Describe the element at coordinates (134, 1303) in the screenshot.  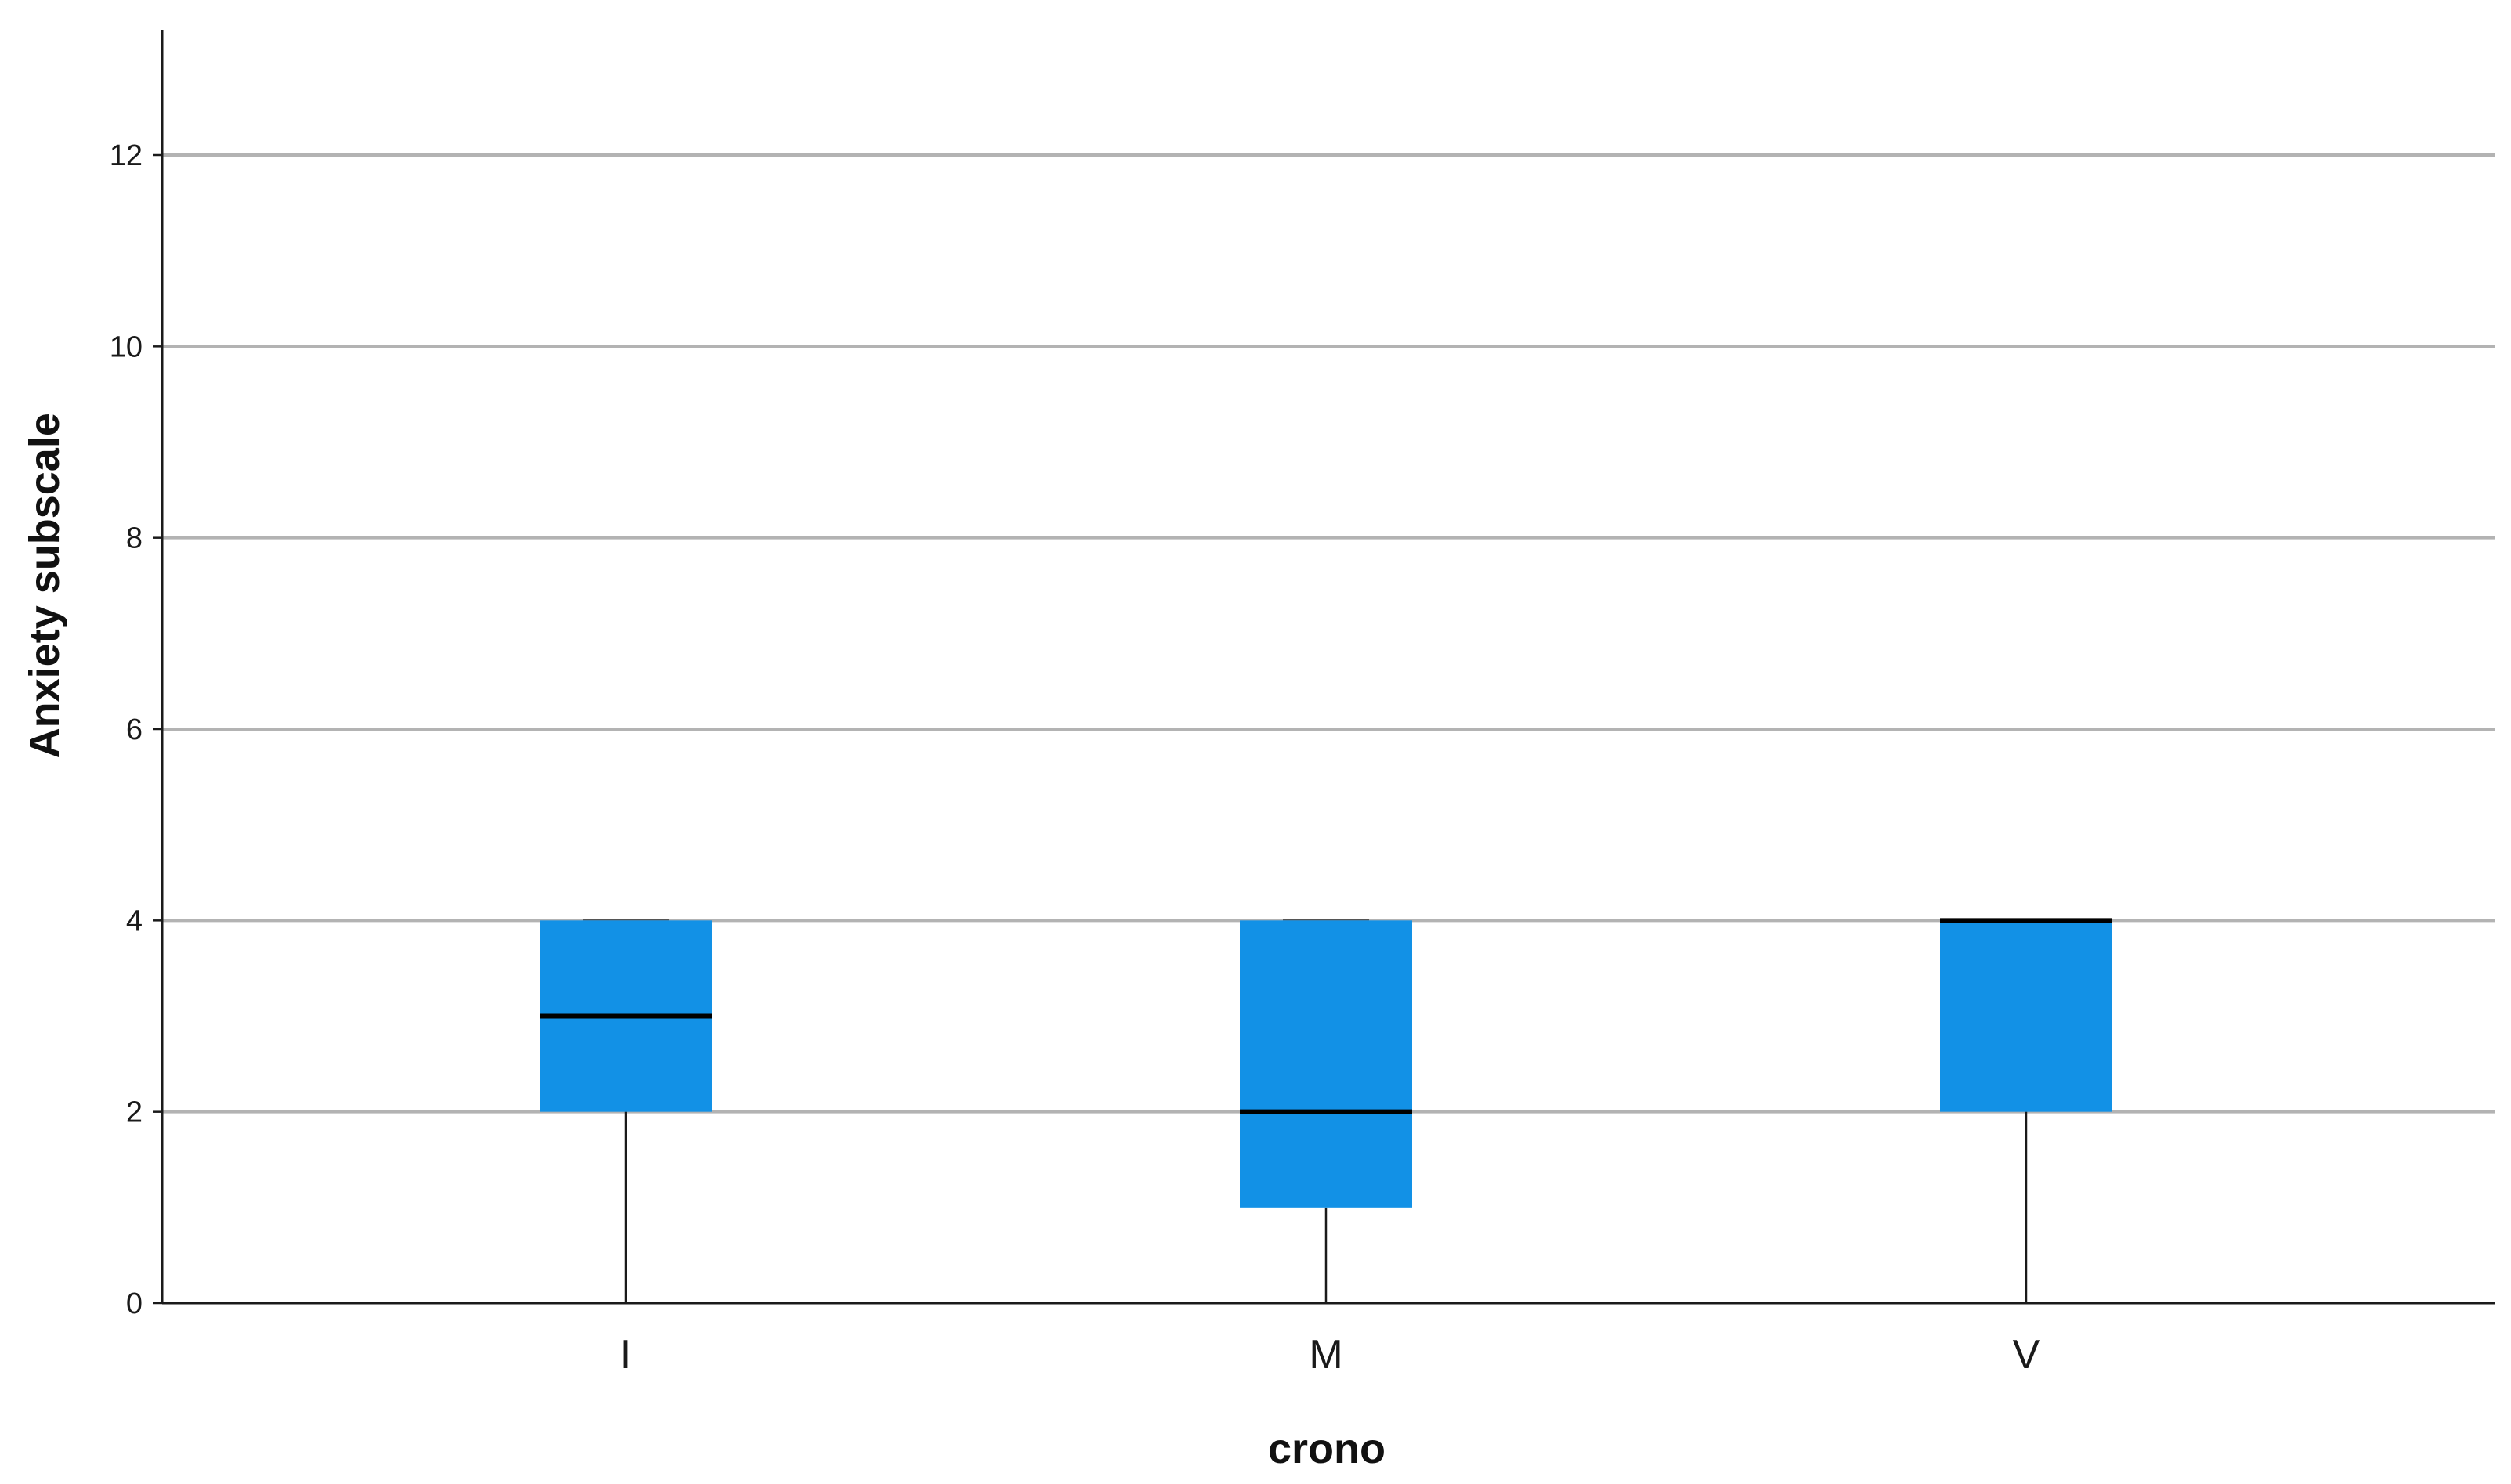
I see `y-tick-label-0: 0` at that location.